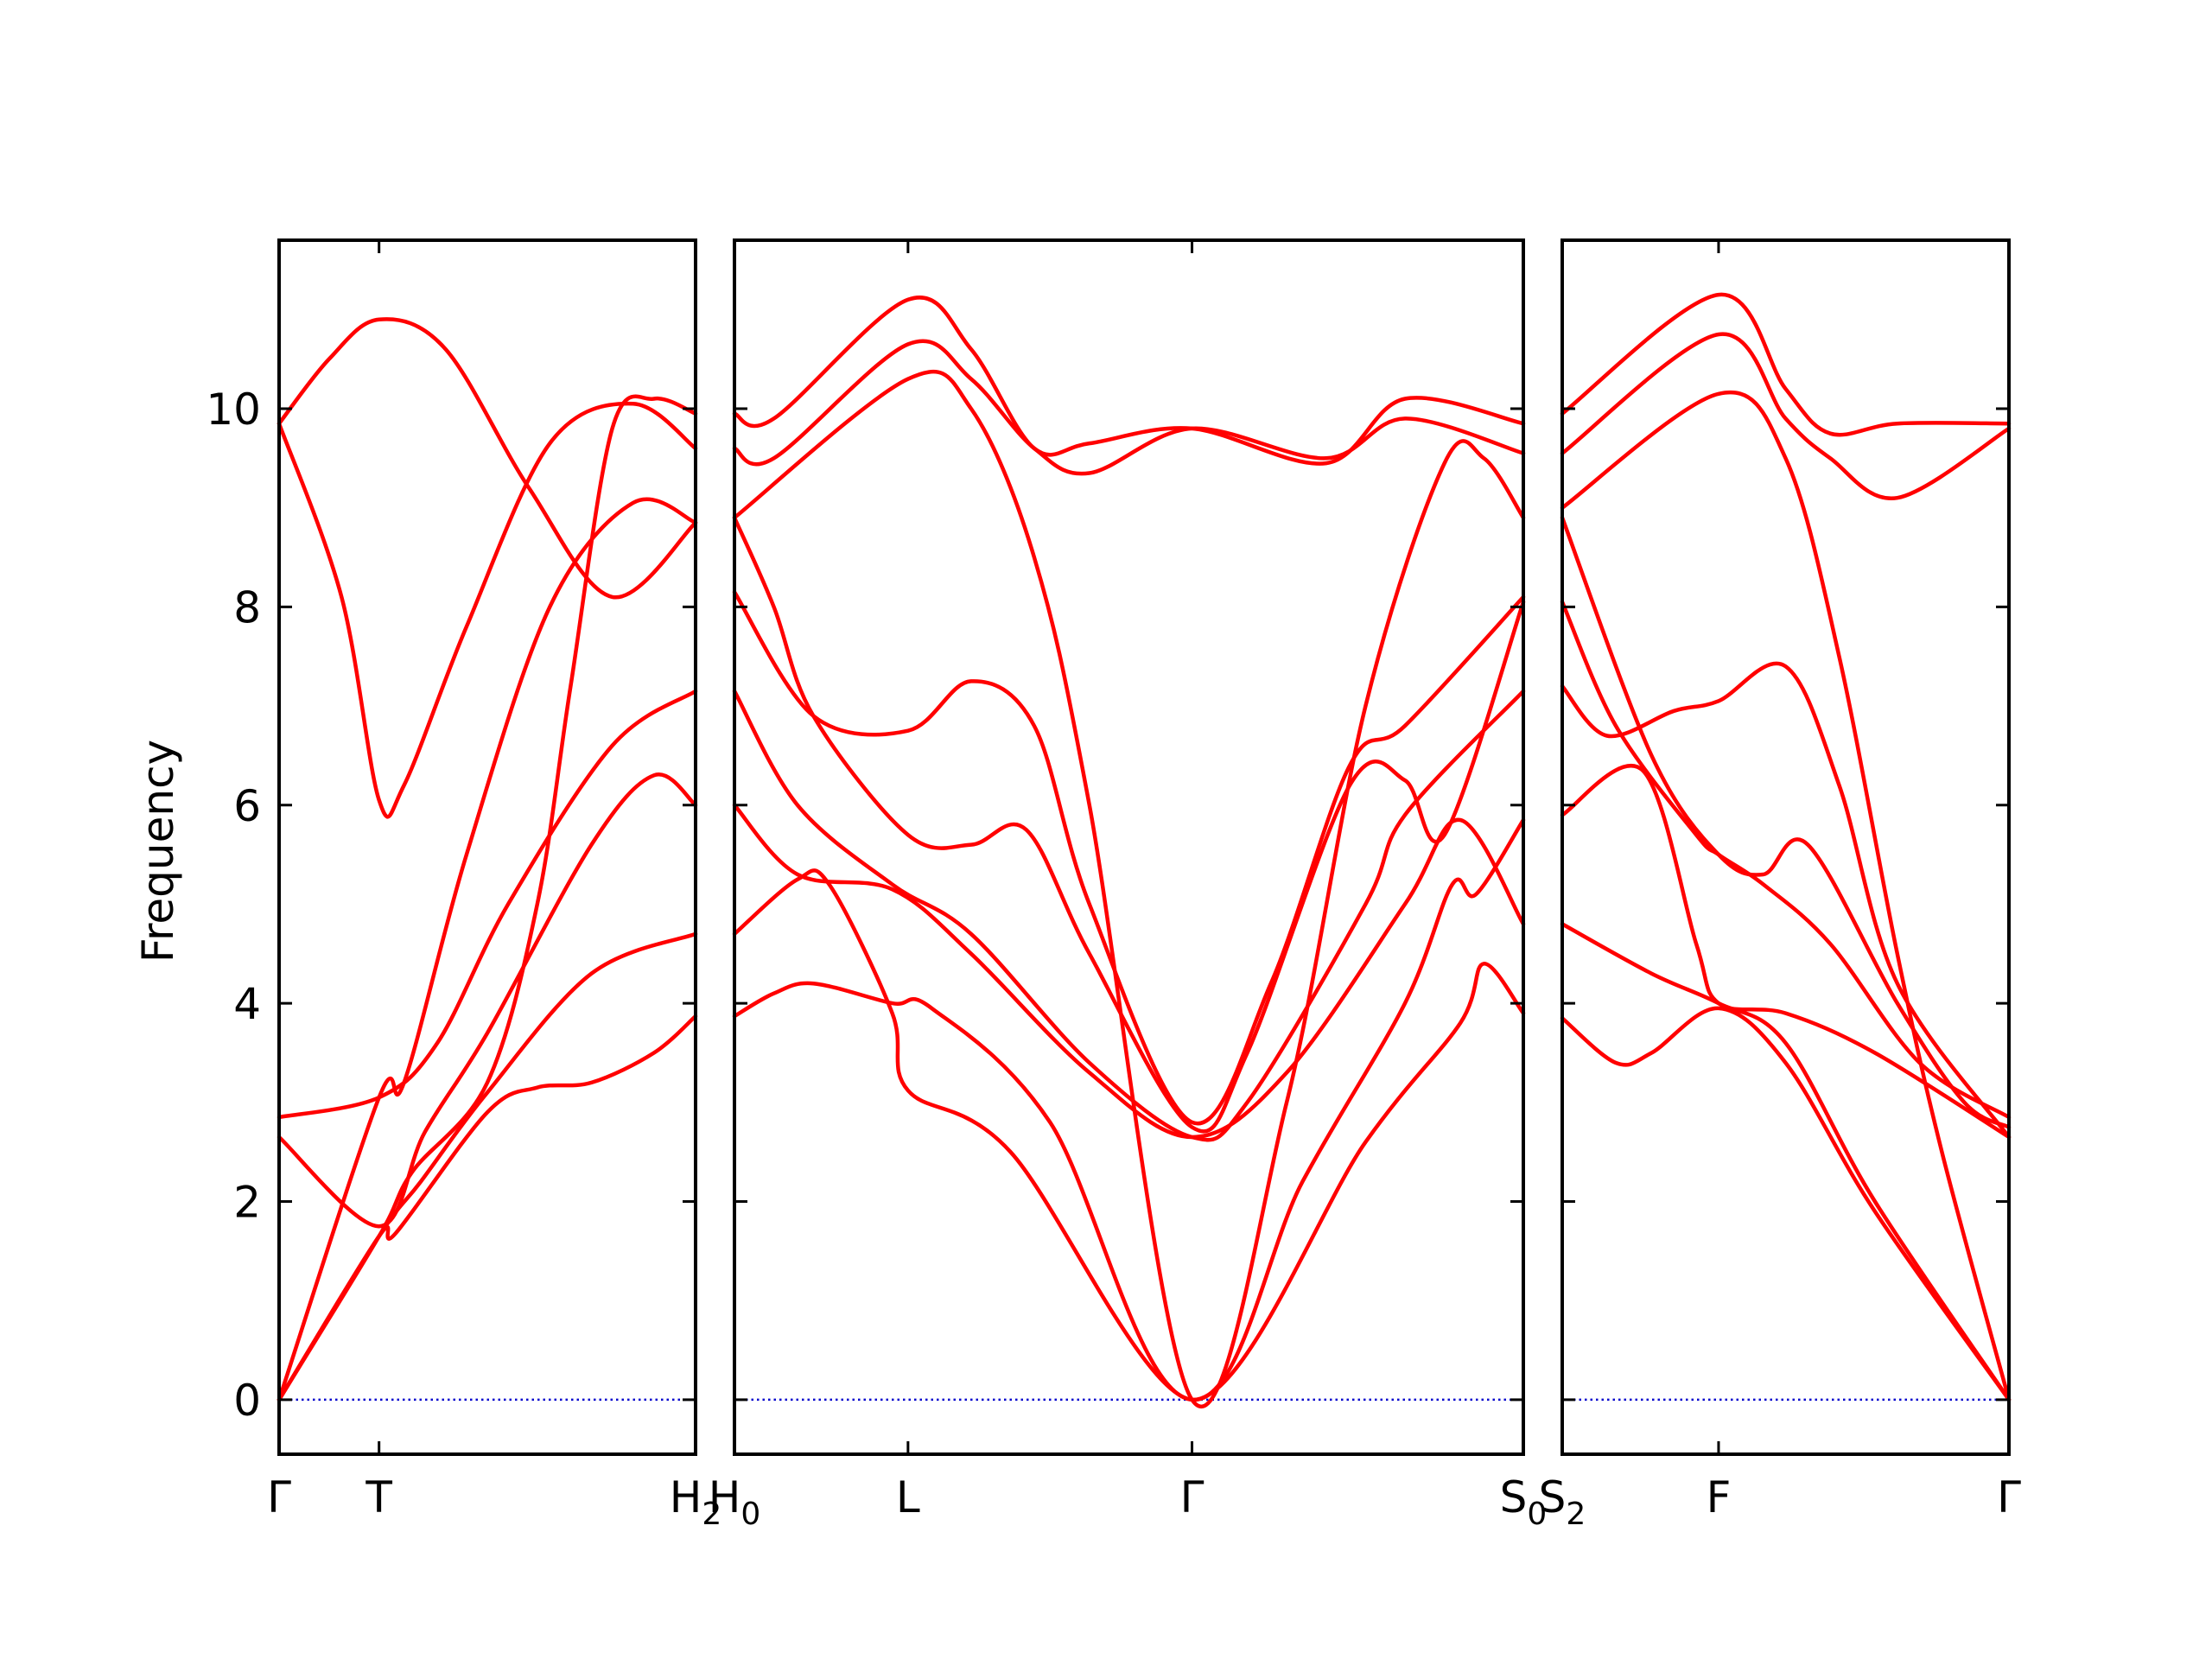 Image resolution: width=2212 pixels, height=1659 pixels. Describe the element at coordinates (247, 1203) in the screenshot. I see `y-tick-label: 2` at that location.